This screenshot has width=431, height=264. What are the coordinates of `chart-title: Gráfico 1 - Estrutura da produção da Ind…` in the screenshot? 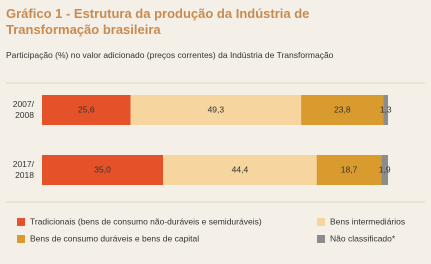 It's located at (158, 21).